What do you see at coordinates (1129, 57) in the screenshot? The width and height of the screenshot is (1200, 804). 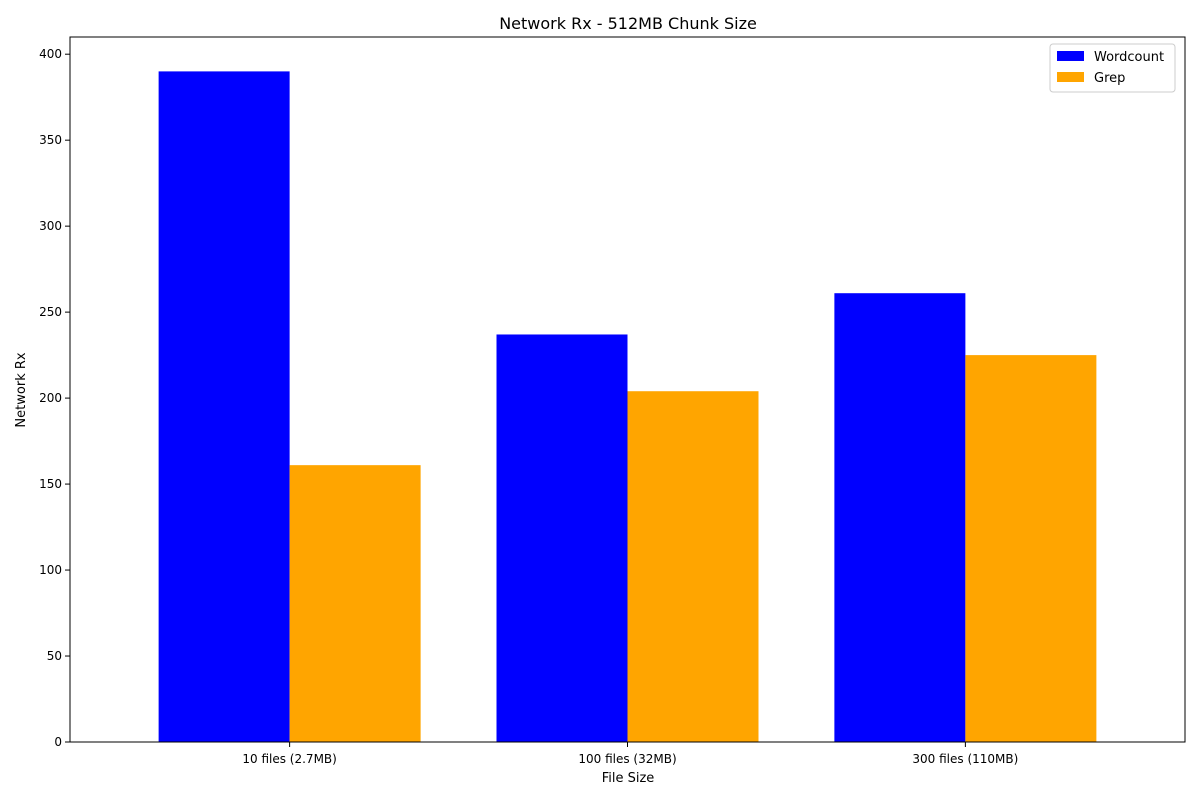 I see `legend-label-wordcount: Wordcount` at bounding box center [1129, 57].